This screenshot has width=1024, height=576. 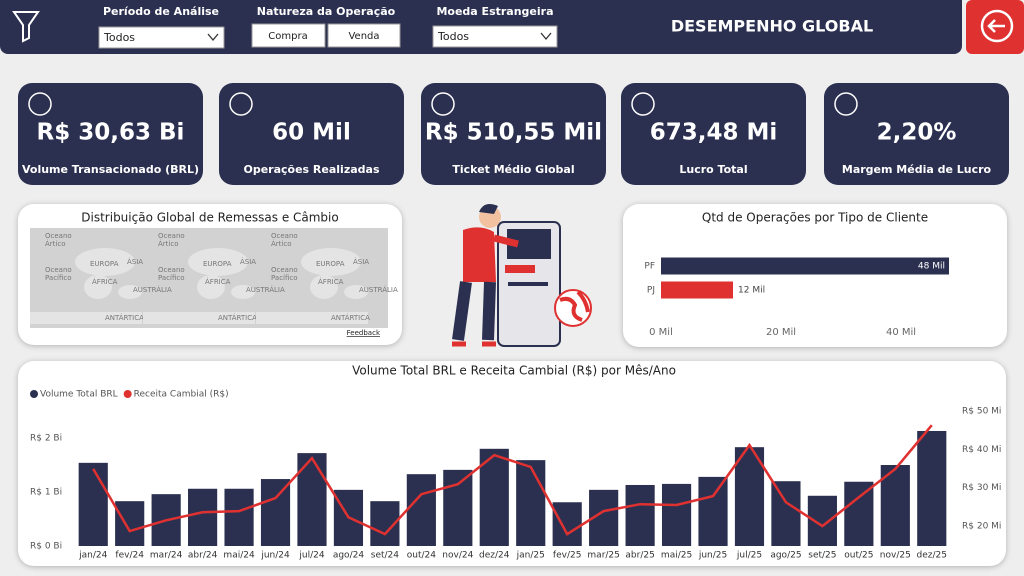 What do you see at coordinates (421, 556) in the screenshot?
I see `x-tick-label: out/24` at bounding box center [421, 556].